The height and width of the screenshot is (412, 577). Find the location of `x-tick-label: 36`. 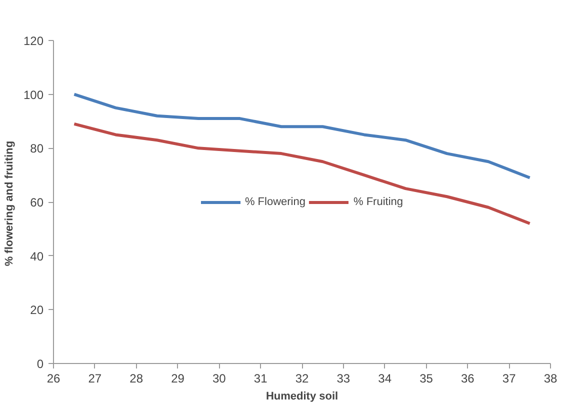

x-tick-label: 36 is located at coordinates (467, 379).